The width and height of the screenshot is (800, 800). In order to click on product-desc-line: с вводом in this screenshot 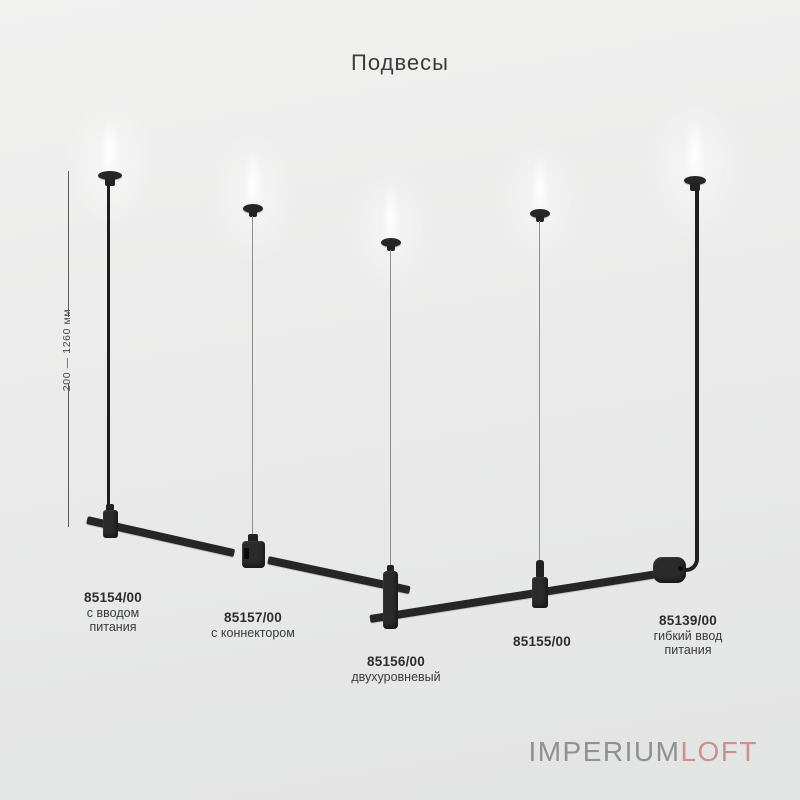, I will do `click(113, 612)`.